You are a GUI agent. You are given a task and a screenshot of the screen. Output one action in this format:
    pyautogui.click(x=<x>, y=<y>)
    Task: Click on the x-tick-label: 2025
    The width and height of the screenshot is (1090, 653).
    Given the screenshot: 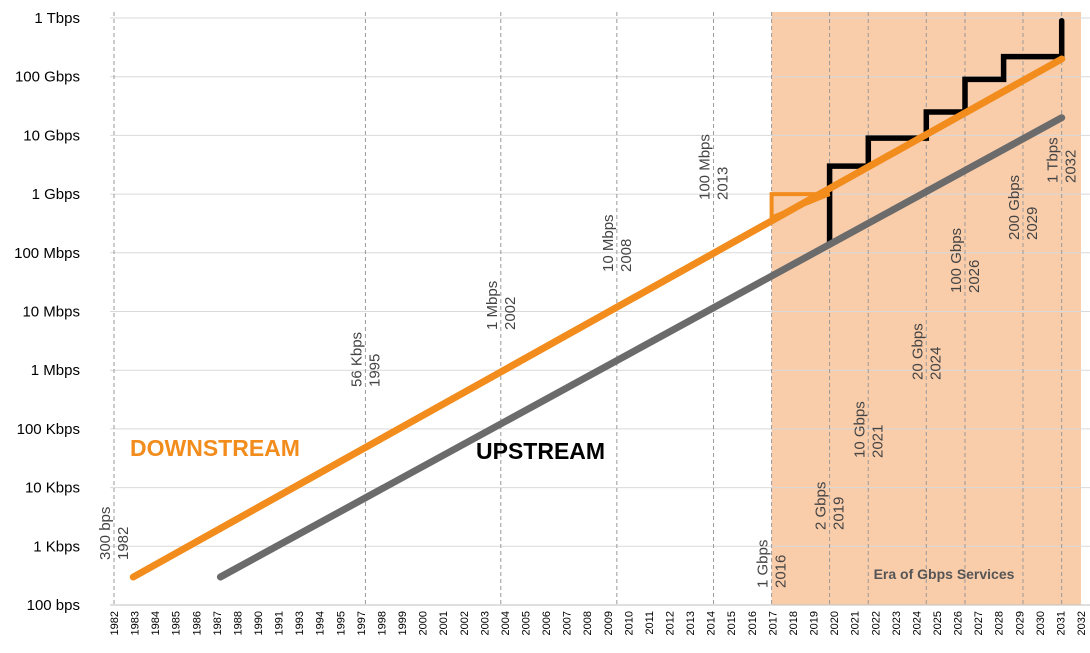 What is the action you would take?
    pyautogui.click(x=938, y=623)
    